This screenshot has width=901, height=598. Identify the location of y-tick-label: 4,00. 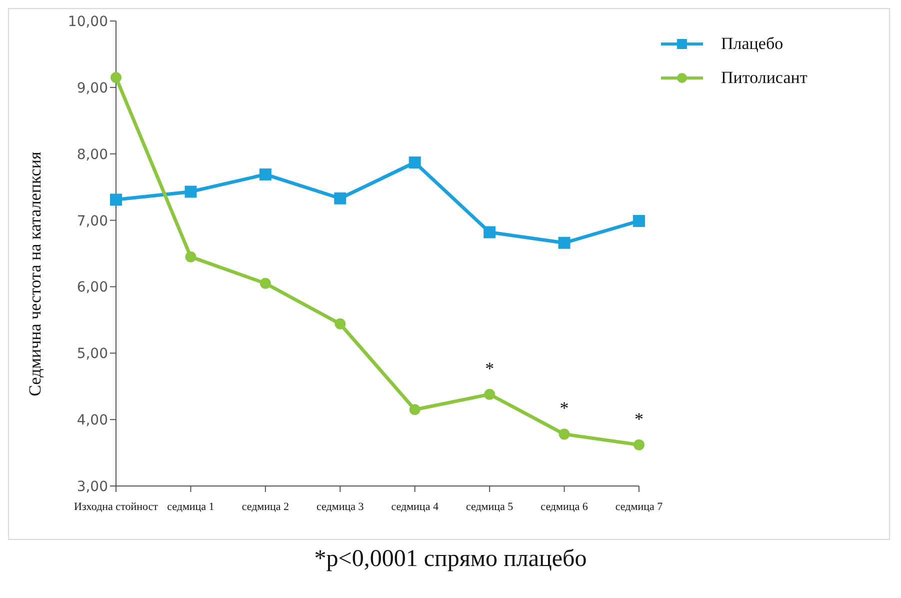
(92, 420).